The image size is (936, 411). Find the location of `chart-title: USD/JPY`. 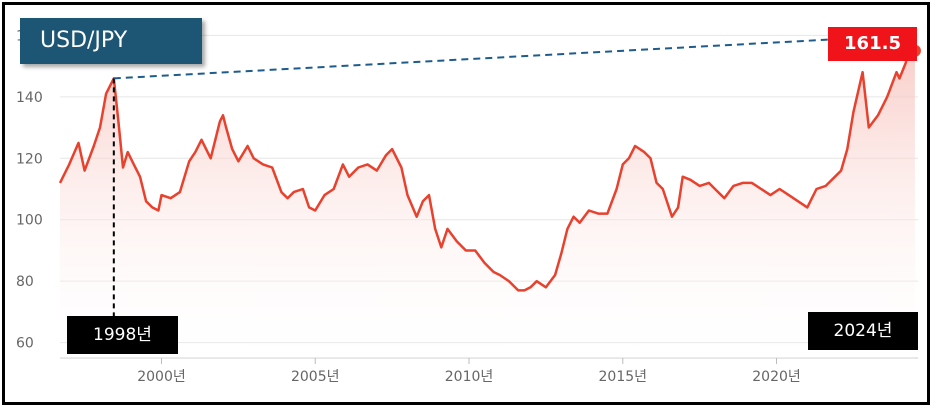

chart-title: USD/JPY is located at coordinates (111, 41).